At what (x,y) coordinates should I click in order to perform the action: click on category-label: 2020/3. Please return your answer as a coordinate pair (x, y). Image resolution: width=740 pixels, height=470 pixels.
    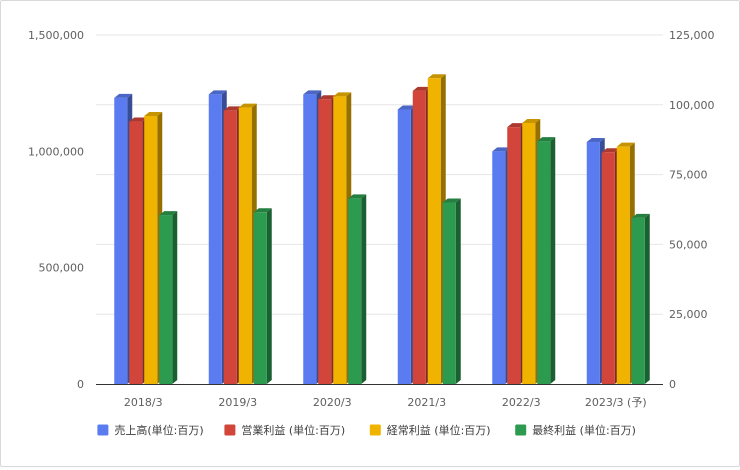
    Looking at the image, I should click on (332, 402).